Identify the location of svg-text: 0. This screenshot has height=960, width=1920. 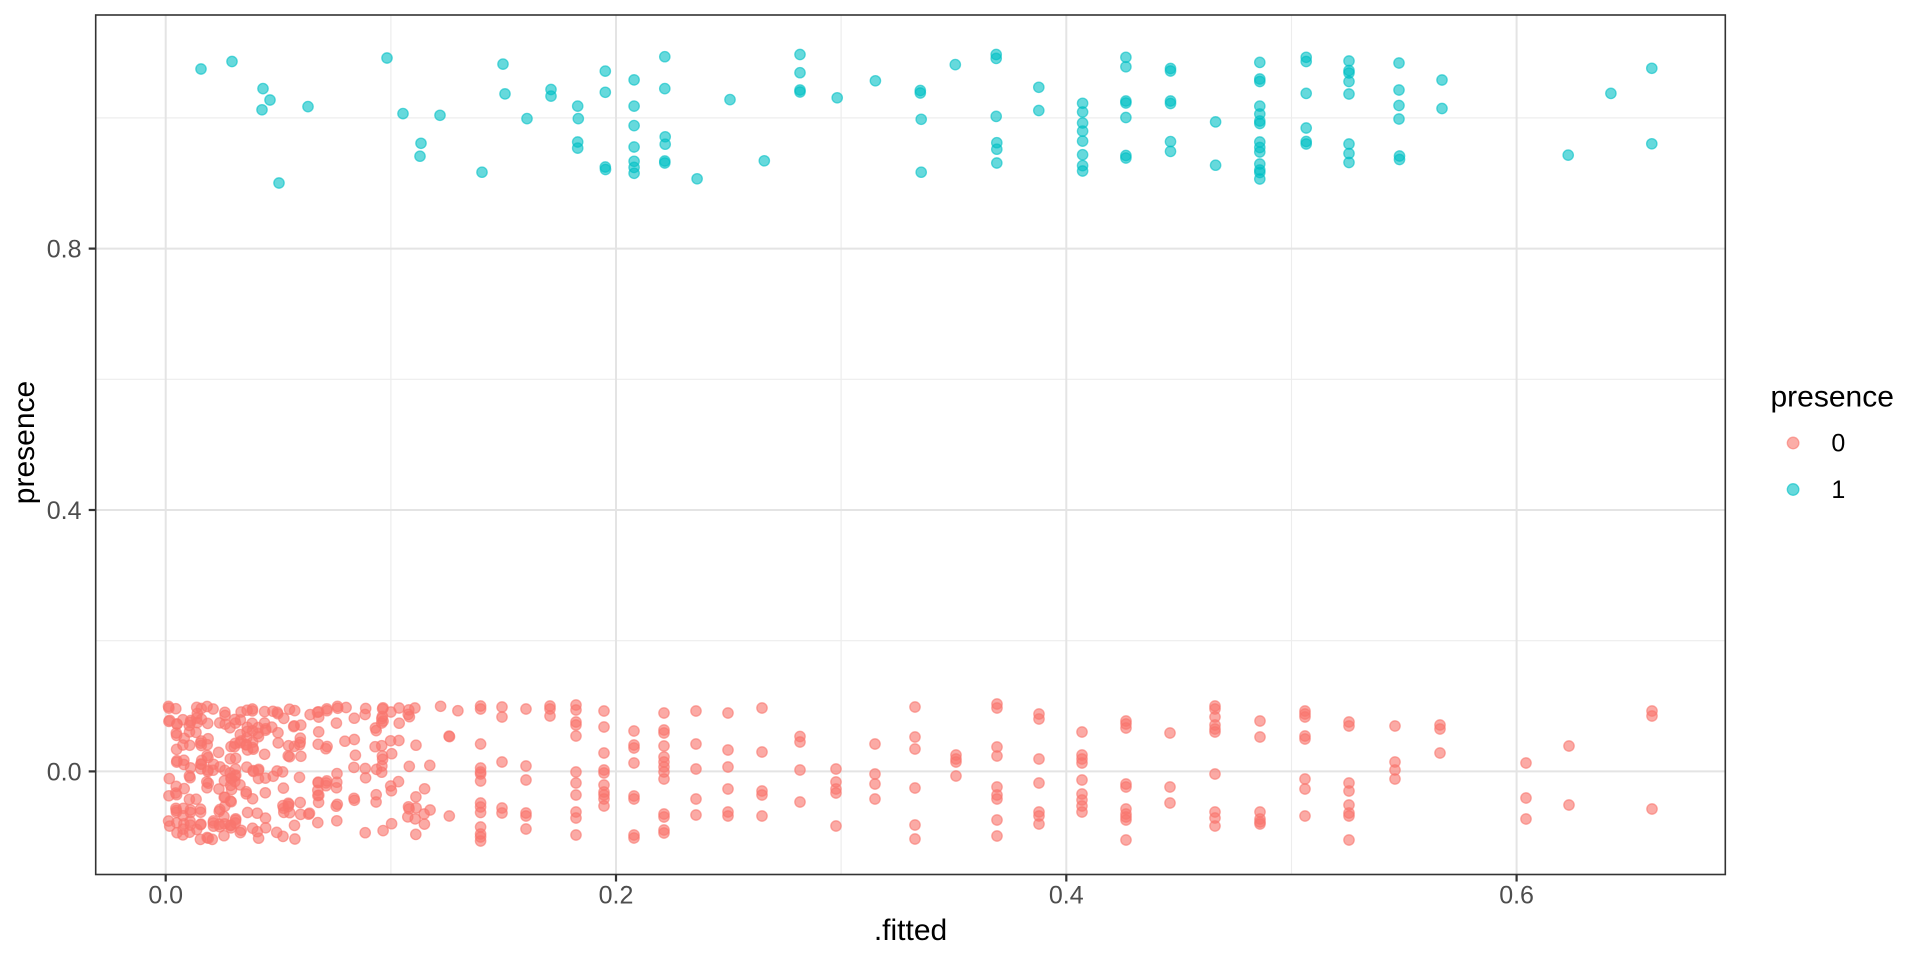
(1838, 444).